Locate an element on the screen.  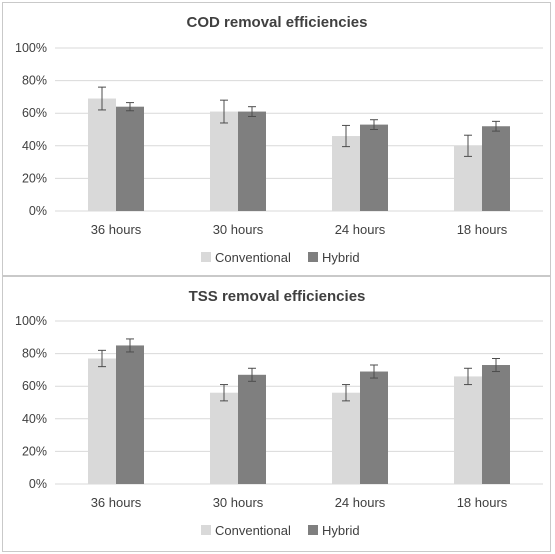
chart-title: TSS removal efficiencies is located at coordinates (277, 296).